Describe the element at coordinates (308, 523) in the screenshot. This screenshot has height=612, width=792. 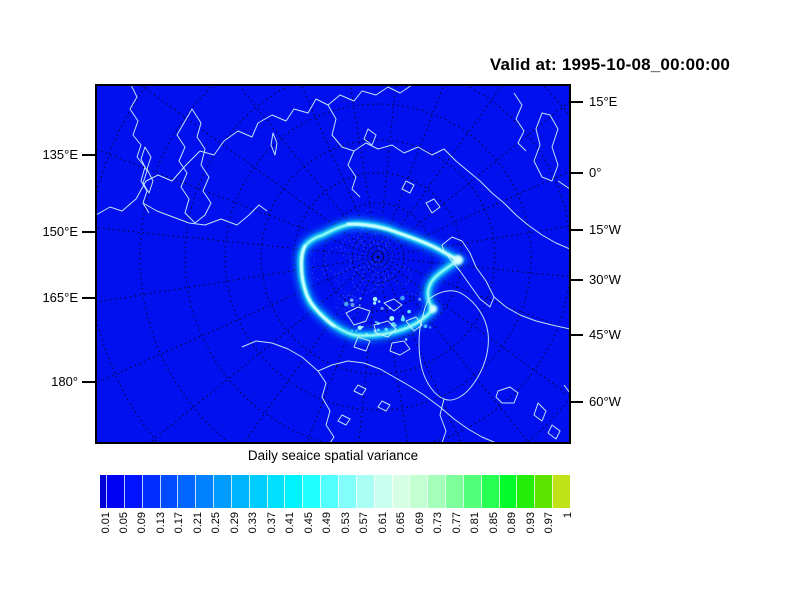
I see `colorbar-tick-label: 0.45` at that location.